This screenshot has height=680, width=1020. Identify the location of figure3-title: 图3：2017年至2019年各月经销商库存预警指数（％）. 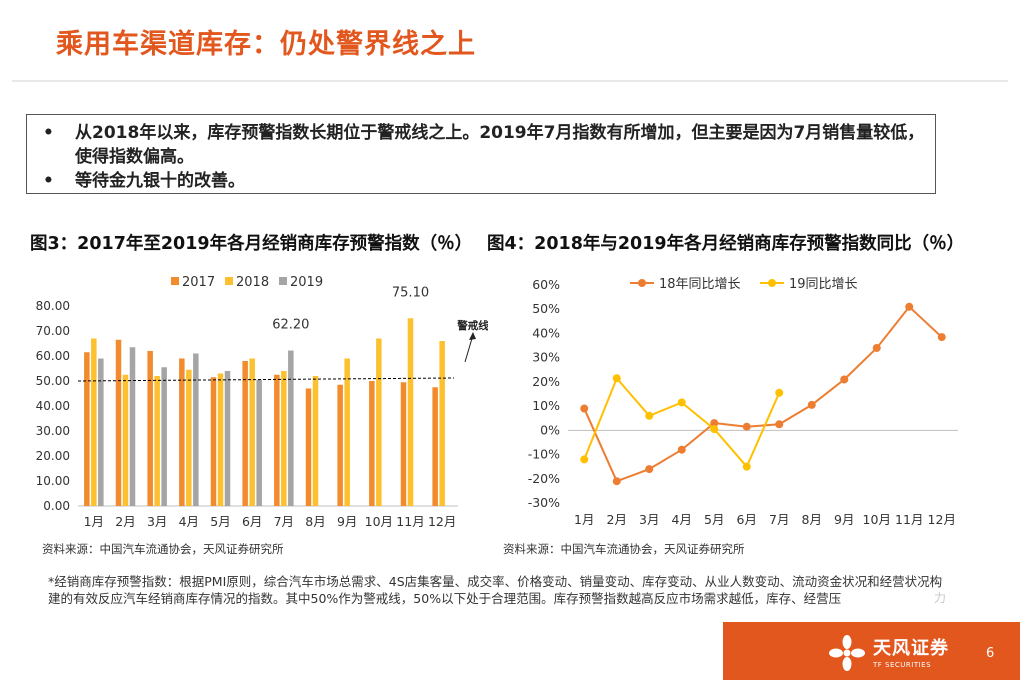
(251, 244).